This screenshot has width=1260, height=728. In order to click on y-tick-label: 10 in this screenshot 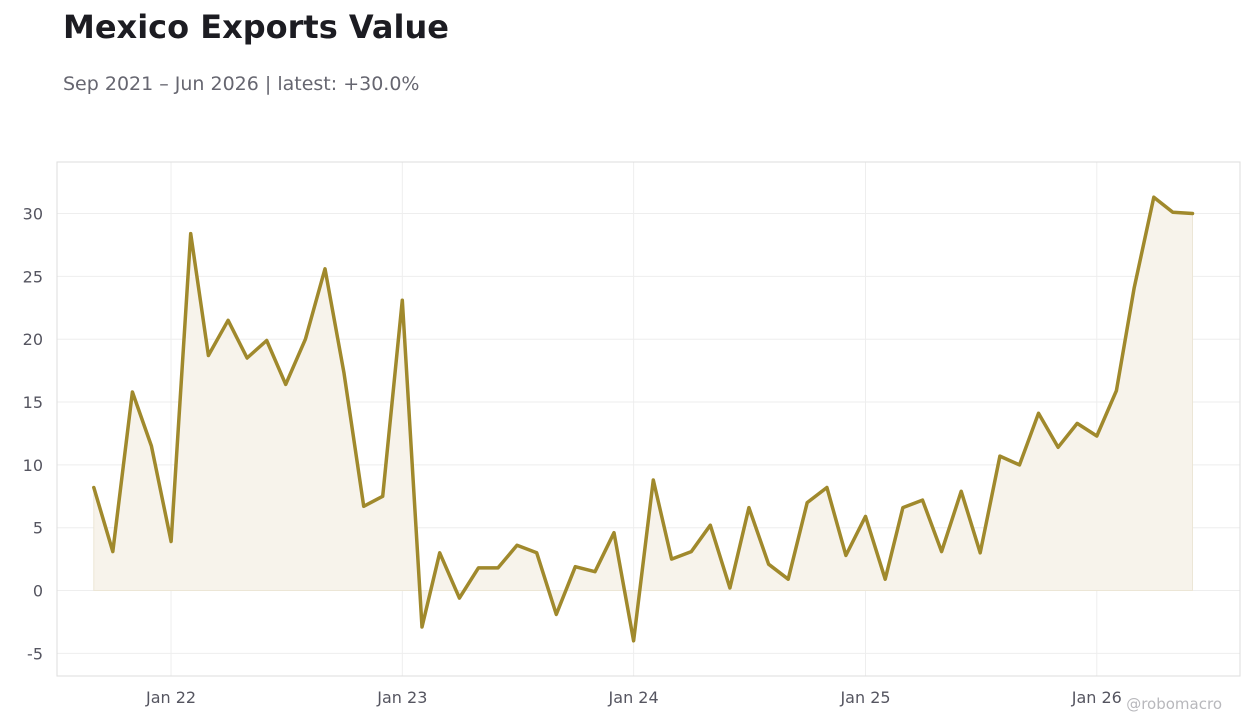, I will do `click(33, 465)`.